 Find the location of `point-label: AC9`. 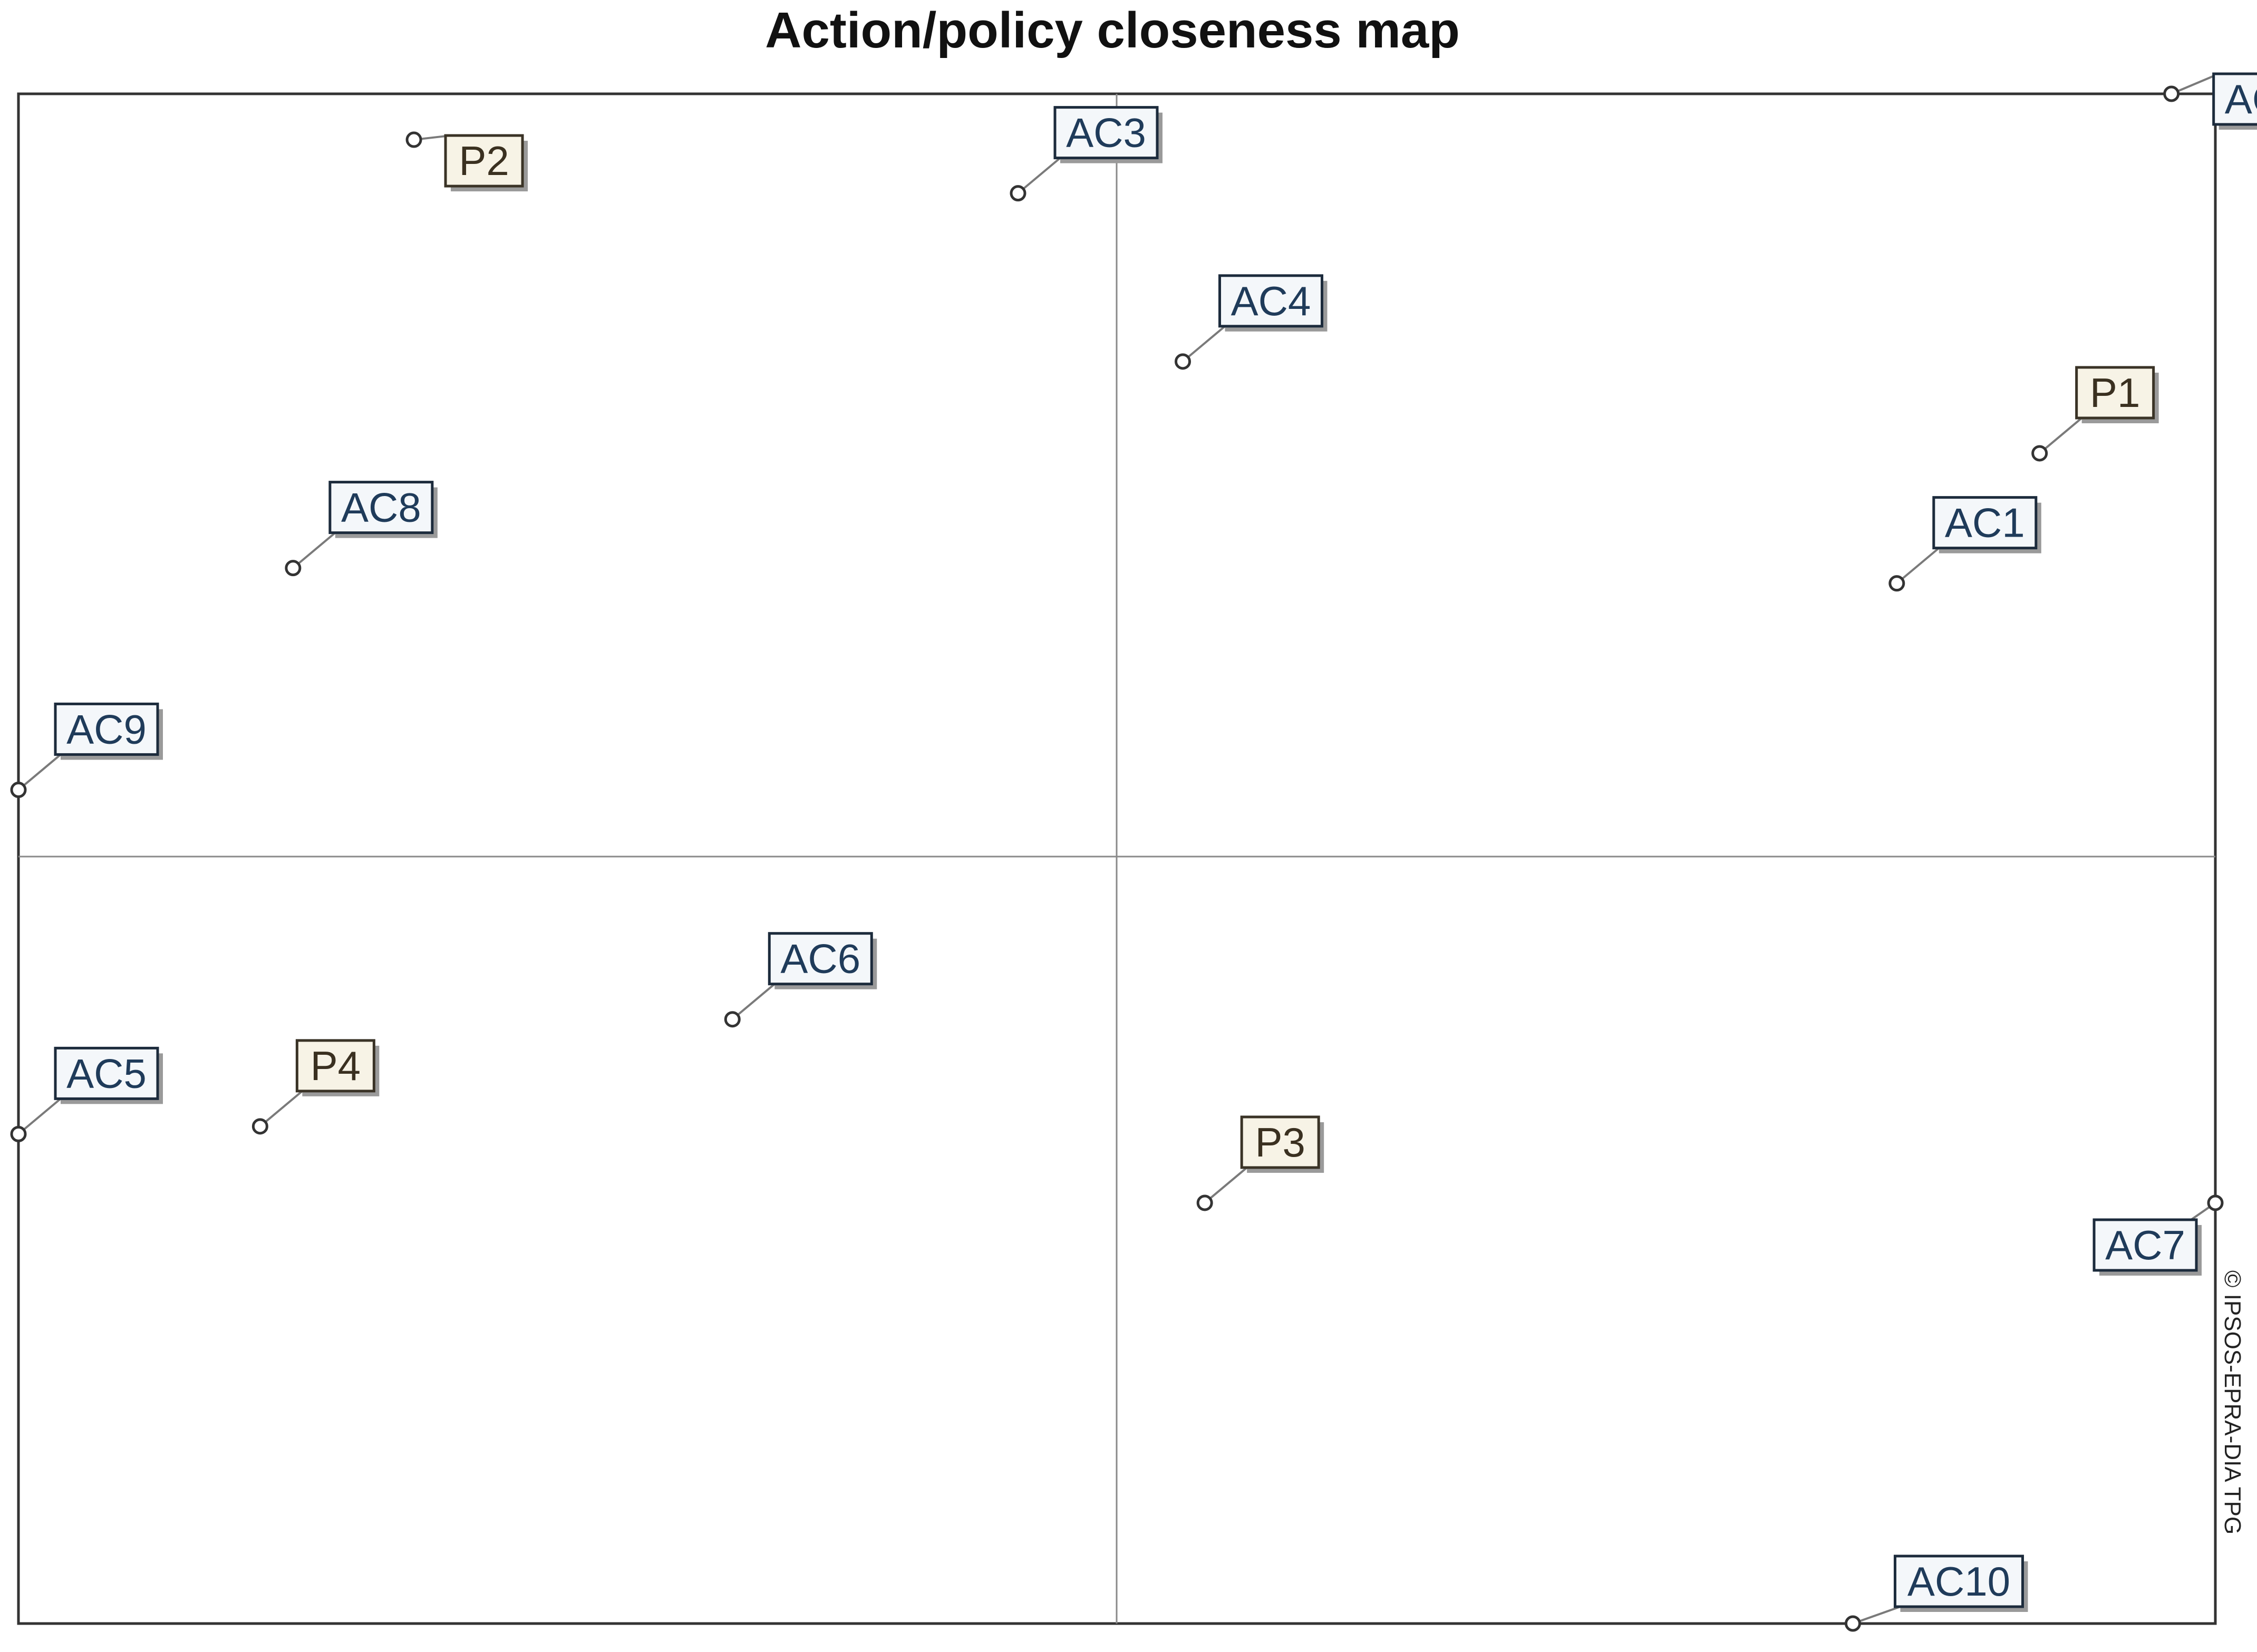

point-label: AC9 is located at coordinates (107, 729).